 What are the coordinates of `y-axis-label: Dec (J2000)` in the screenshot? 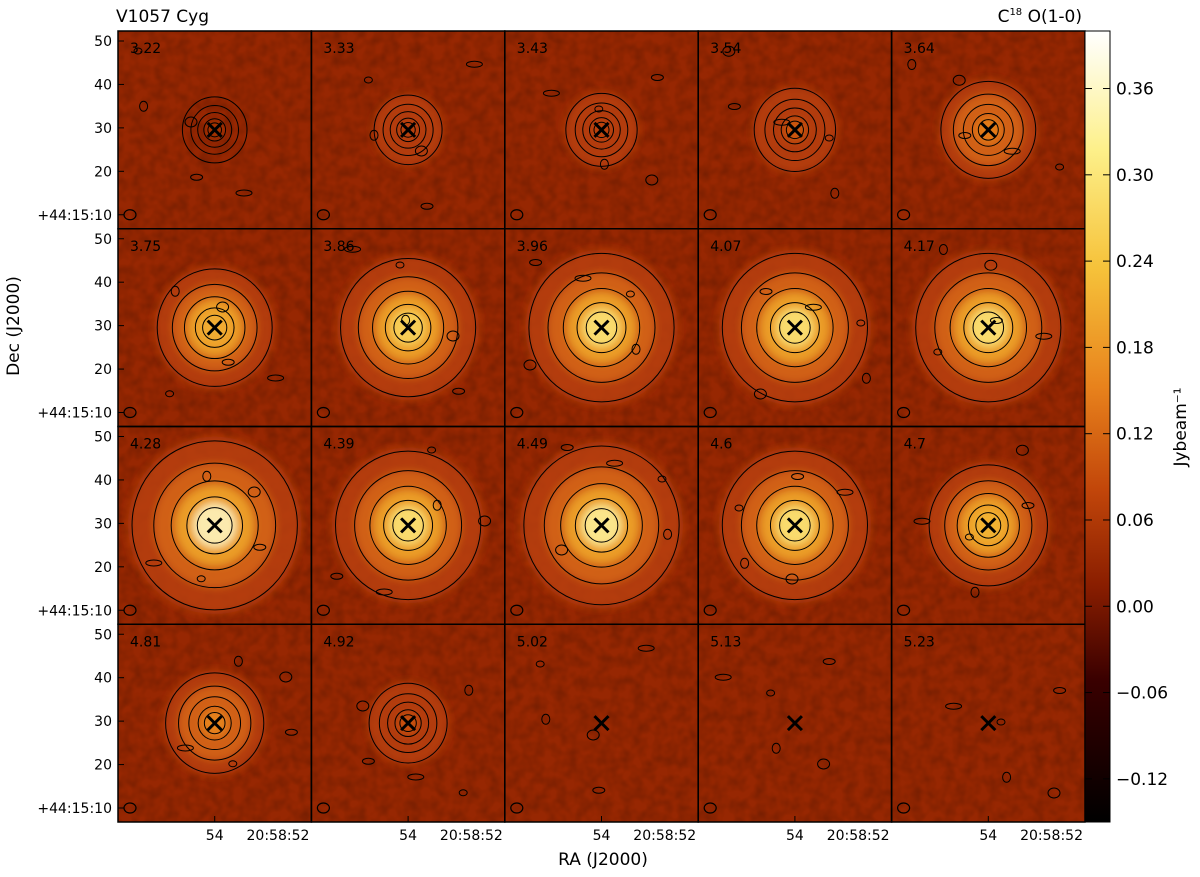 It's located at (14, 326).